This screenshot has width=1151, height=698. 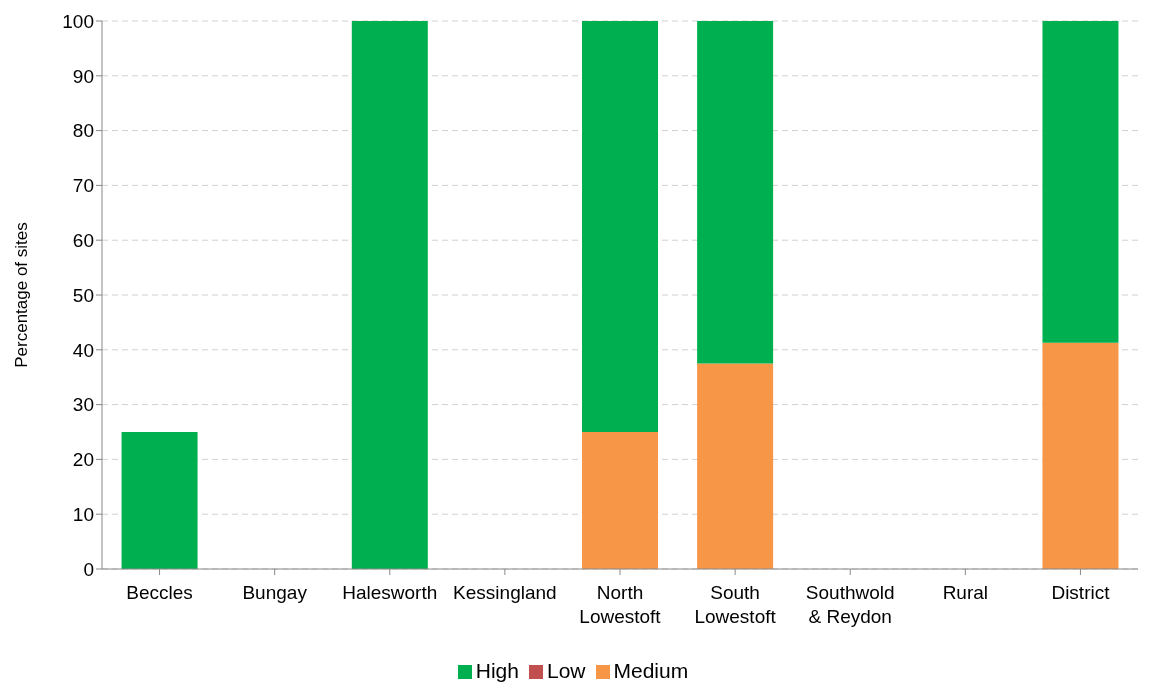 What do you see at coordinates (83, 405) in the screenshot?
I see `y-tick-label: 30` at bounding box center [83, 405].